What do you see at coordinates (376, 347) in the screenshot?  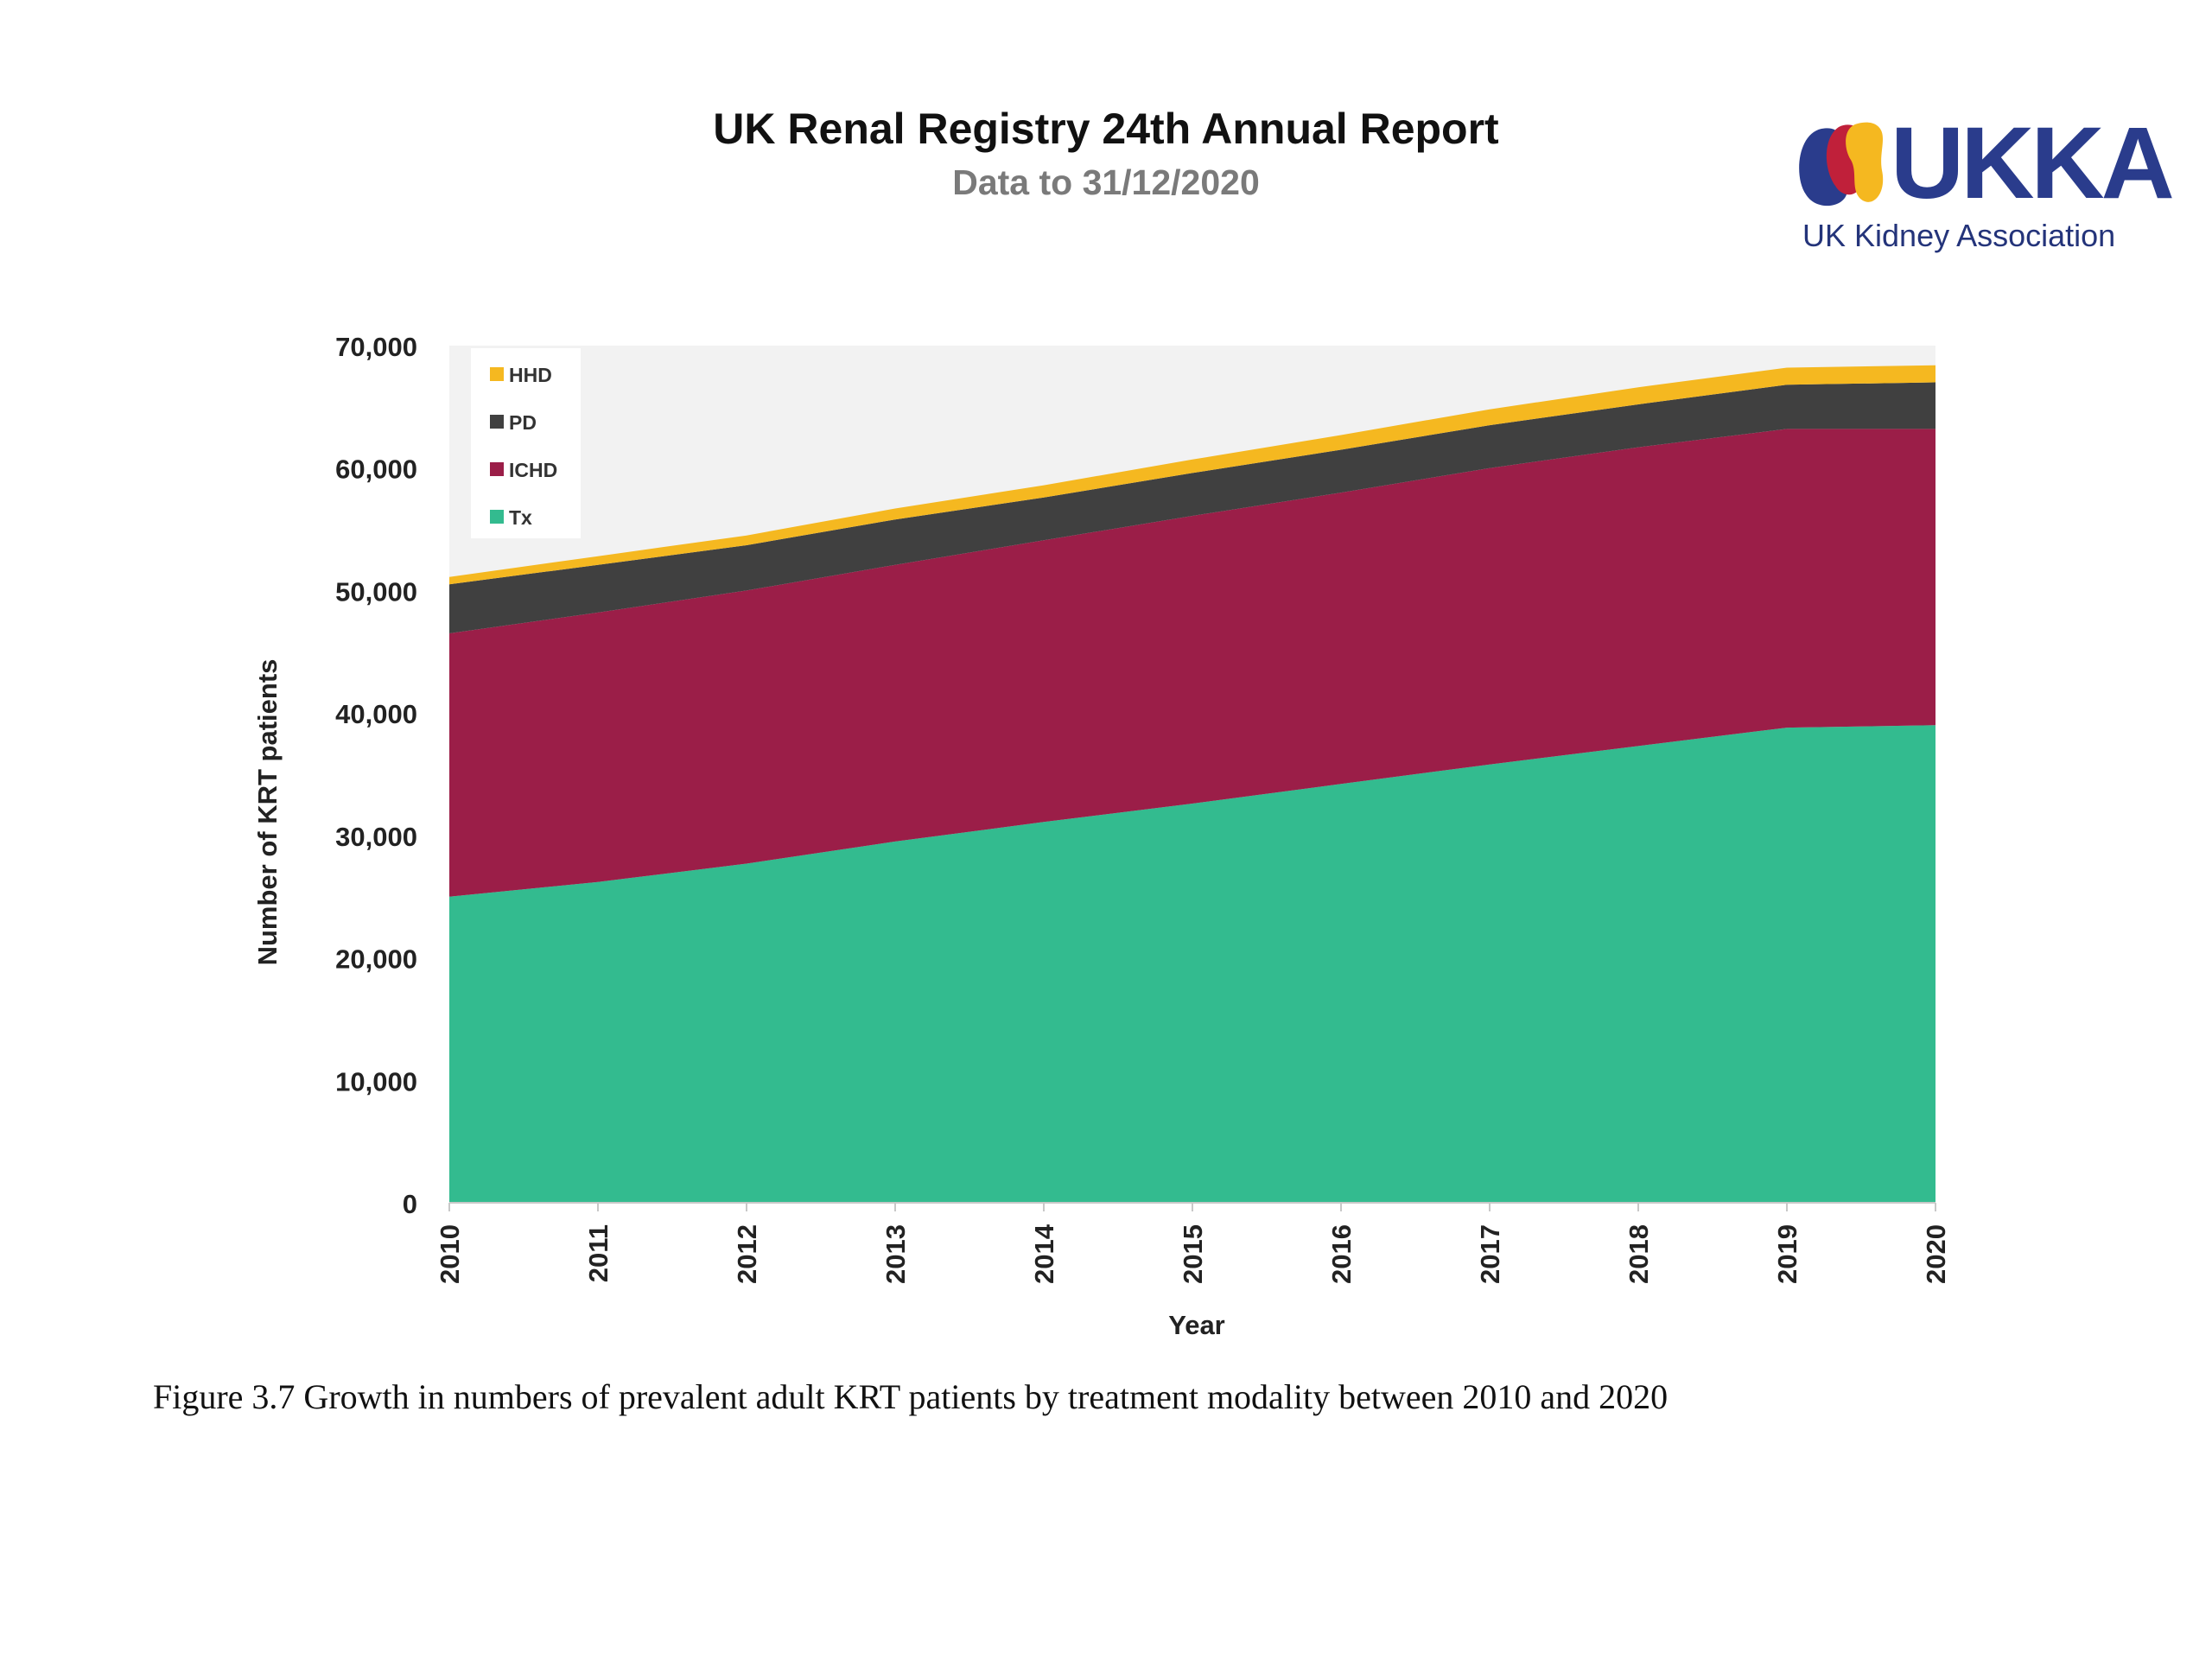 I see `y-tick-label: 70,000` at bounding box center [376, 347].